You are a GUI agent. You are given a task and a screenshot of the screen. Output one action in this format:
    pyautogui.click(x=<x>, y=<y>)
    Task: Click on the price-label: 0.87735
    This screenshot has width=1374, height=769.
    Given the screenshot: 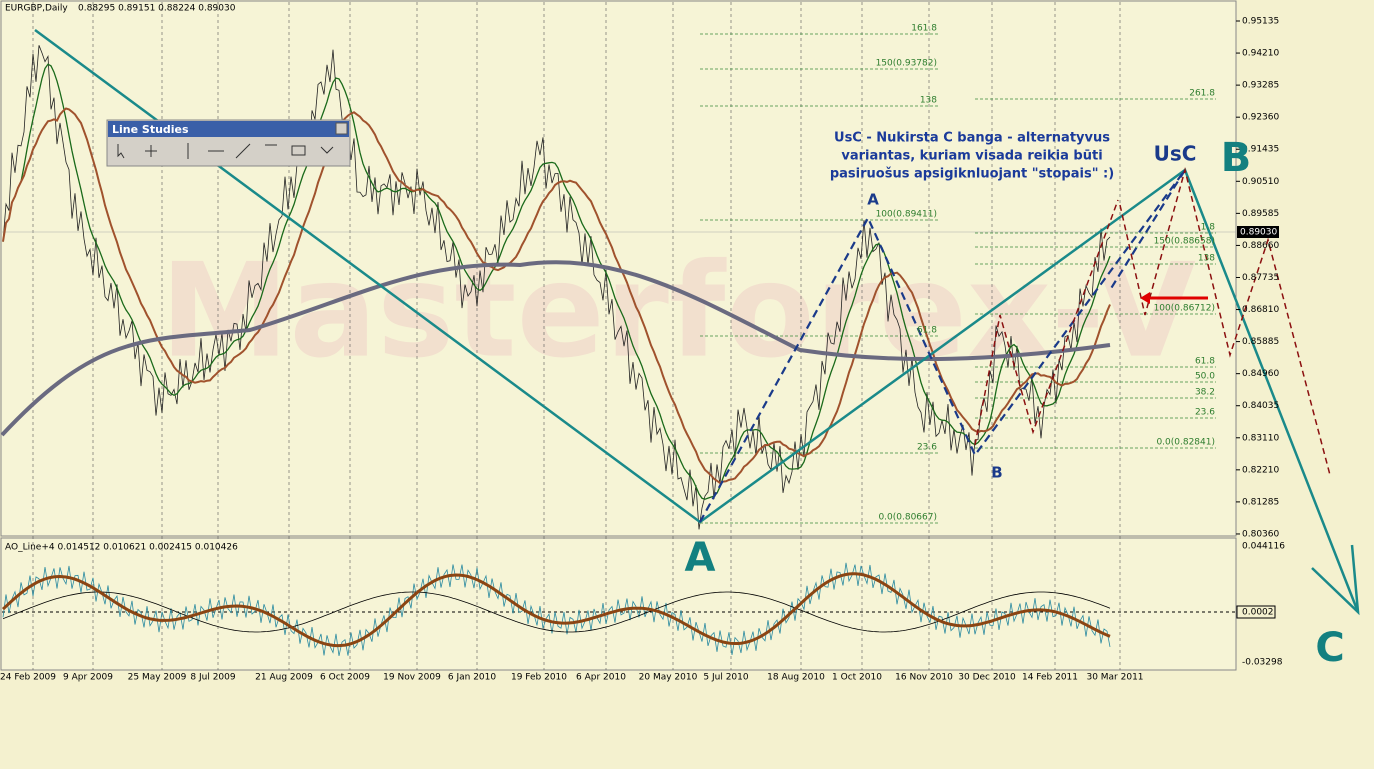 What is the action you would take?
    pyautogui.click(x=1260, y=278)
    